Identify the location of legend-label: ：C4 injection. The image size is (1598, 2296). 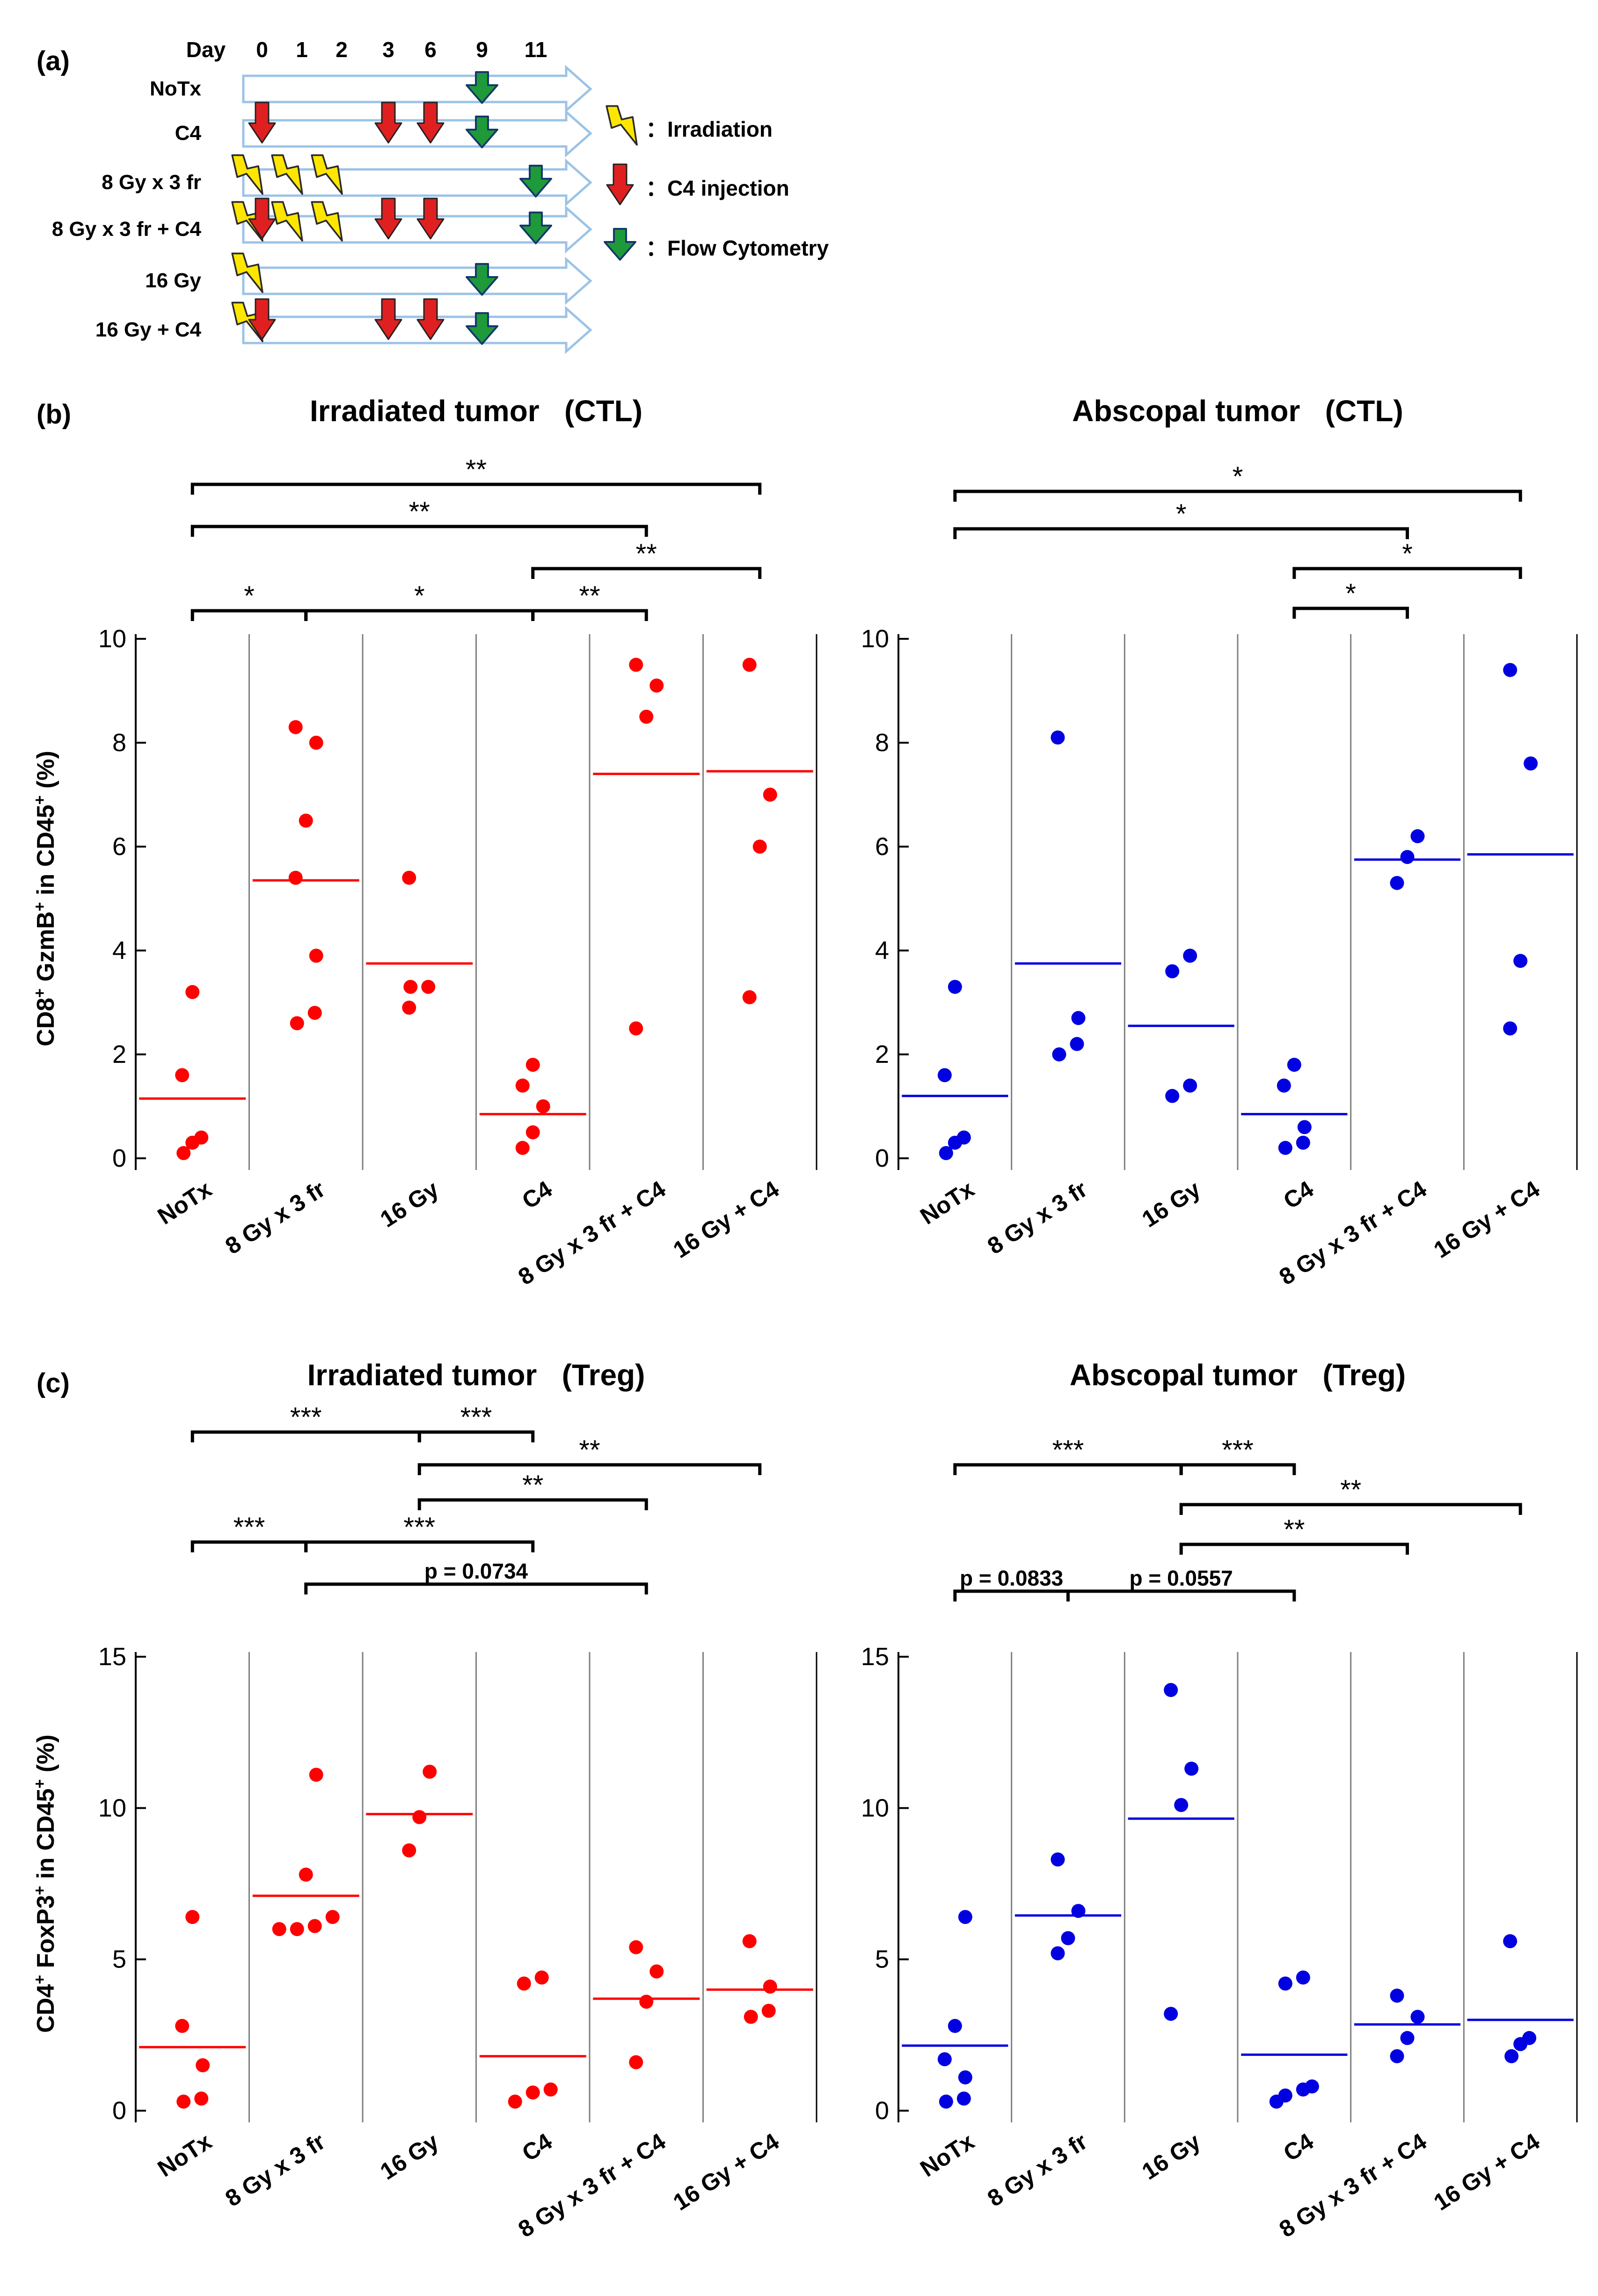
(717, 188).